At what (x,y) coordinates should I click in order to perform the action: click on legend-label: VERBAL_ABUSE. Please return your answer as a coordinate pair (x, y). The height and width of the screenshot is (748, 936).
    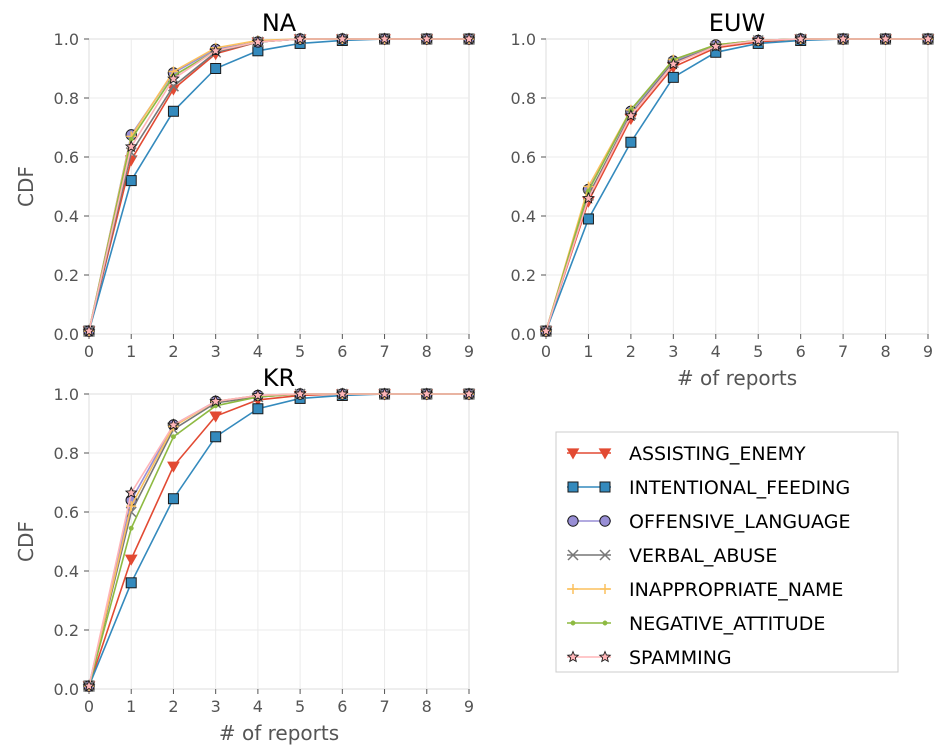
    Looking at the image, I should click on (703, 556).